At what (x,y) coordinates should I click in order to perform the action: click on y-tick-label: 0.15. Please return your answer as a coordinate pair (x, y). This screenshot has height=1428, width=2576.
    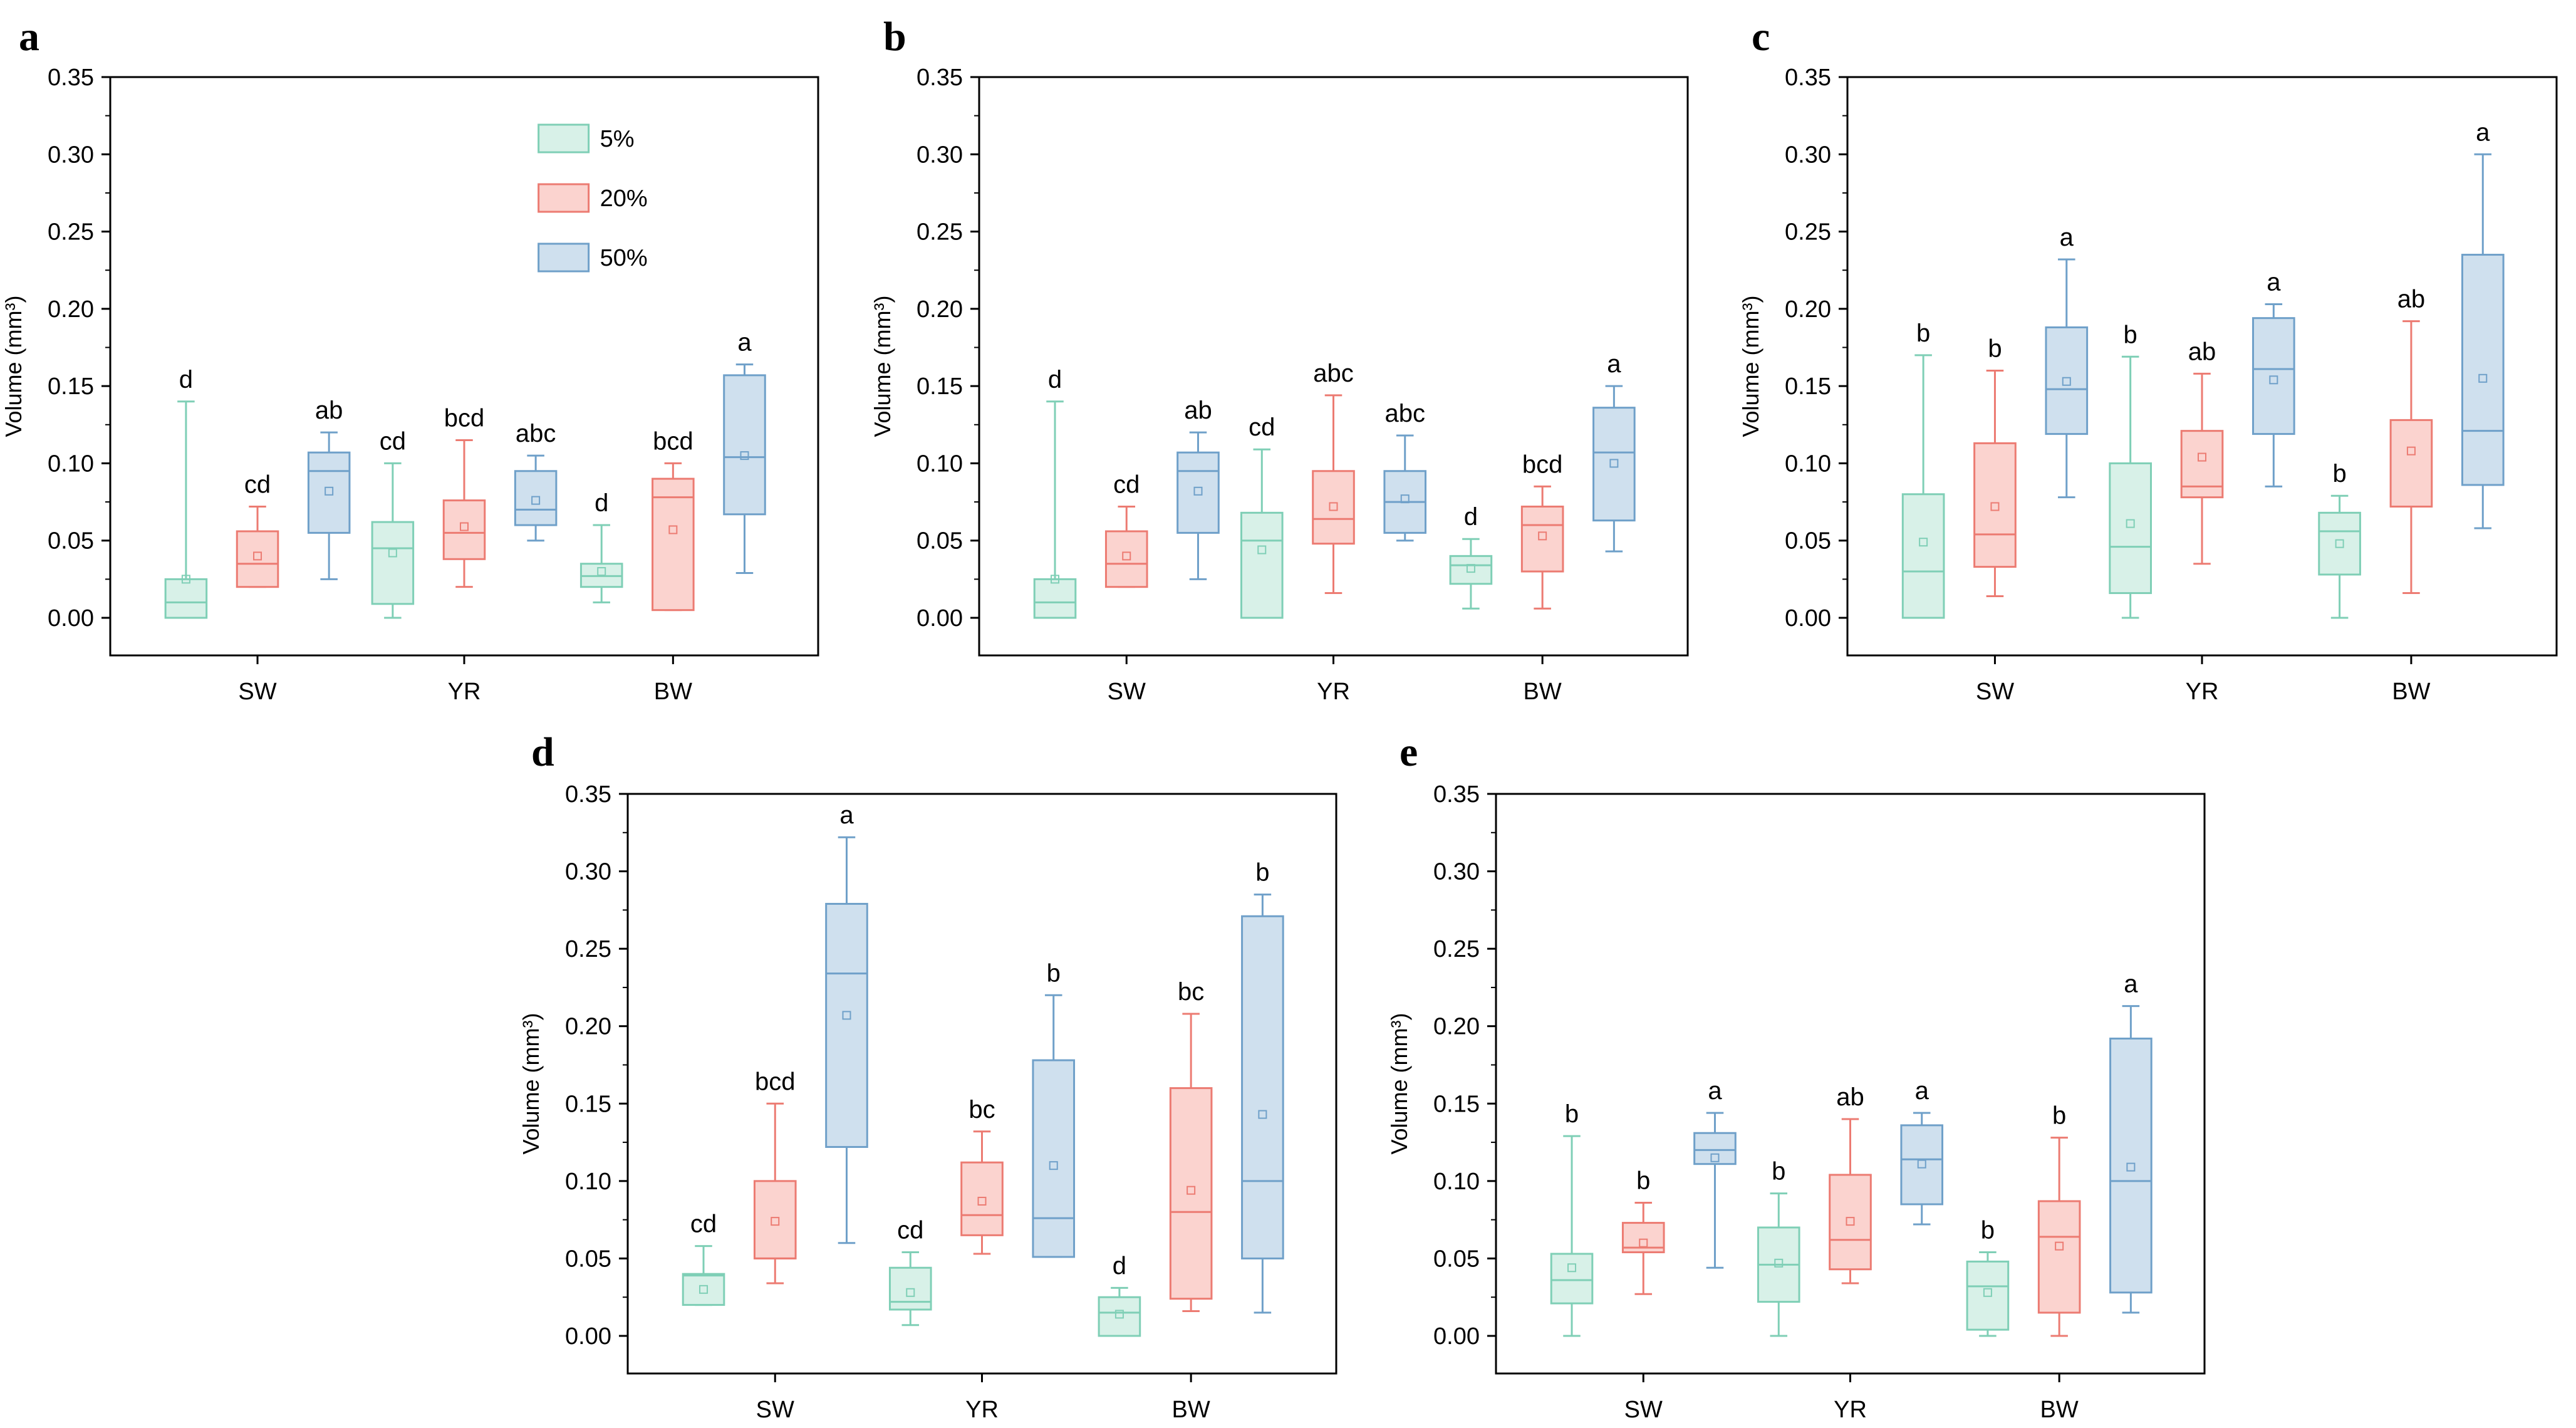
    Looking at the image, I should click on (1808, 386).